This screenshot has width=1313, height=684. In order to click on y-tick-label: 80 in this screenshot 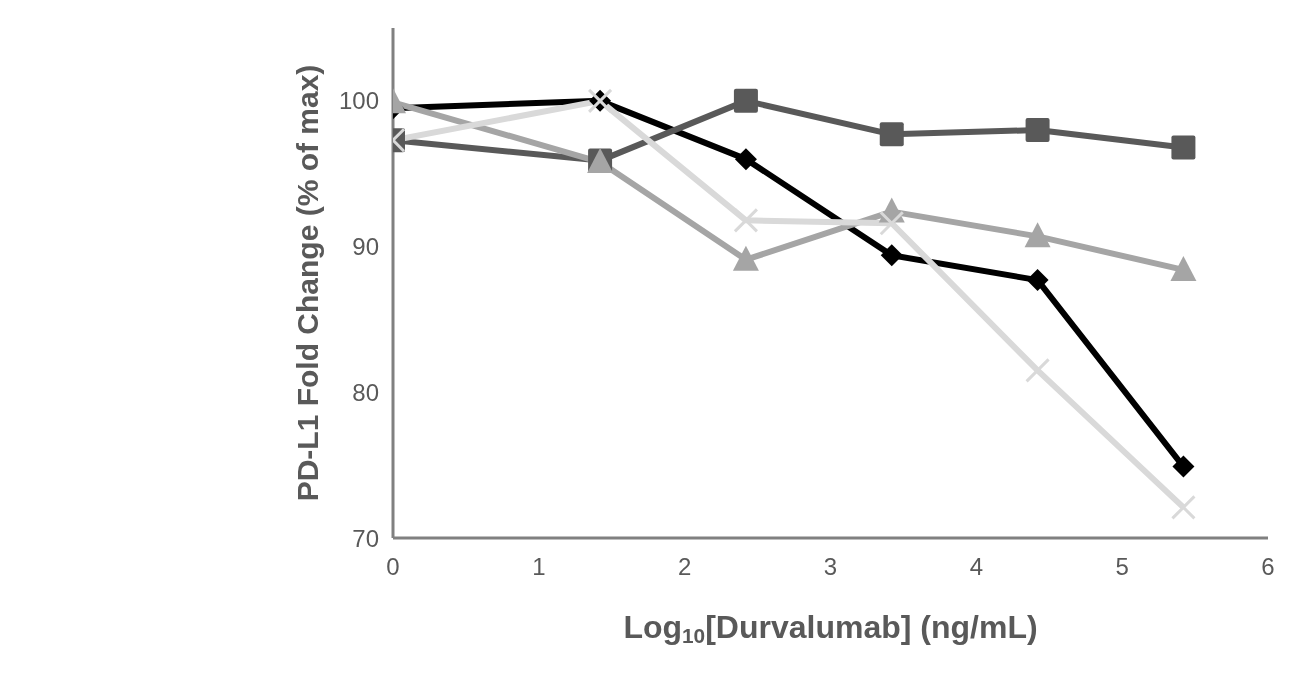, I will do `click(365, 392)`.